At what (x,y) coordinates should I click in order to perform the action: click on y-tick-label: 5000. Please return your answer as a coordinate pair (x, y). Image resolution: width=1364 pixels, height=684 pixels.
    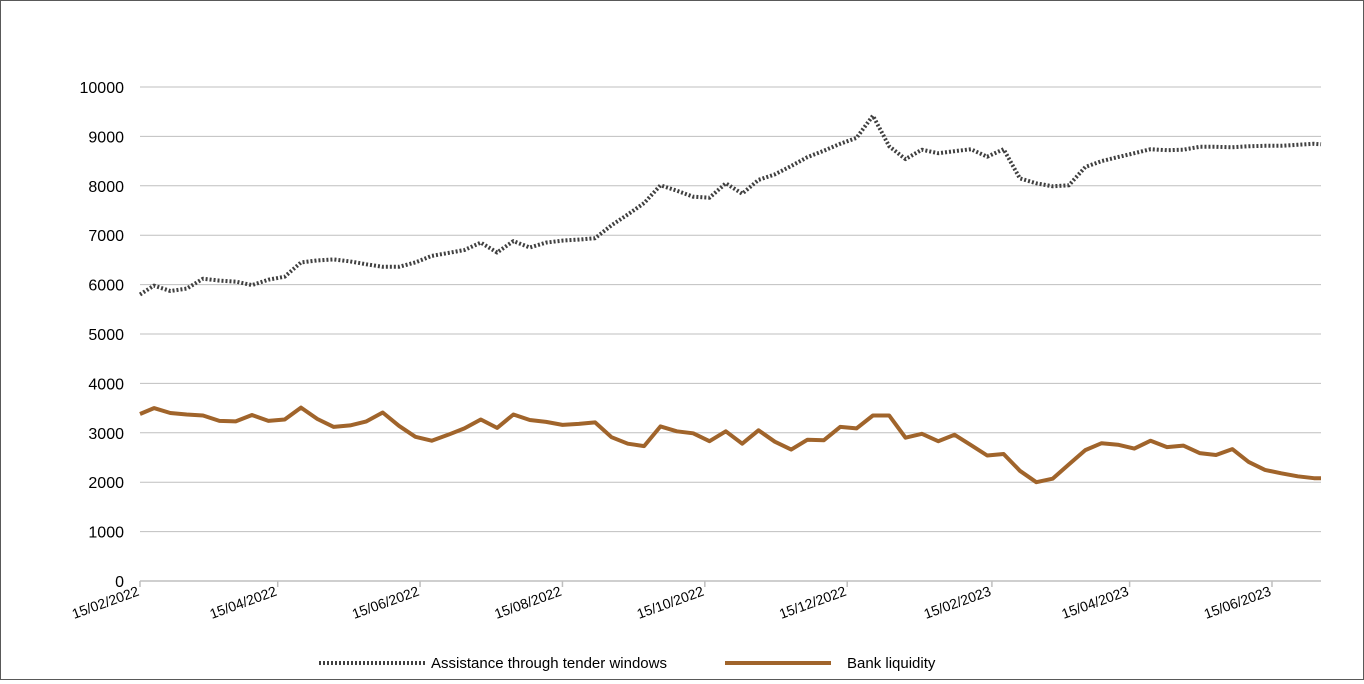
    Looking at the image, I should click on (106, 335).